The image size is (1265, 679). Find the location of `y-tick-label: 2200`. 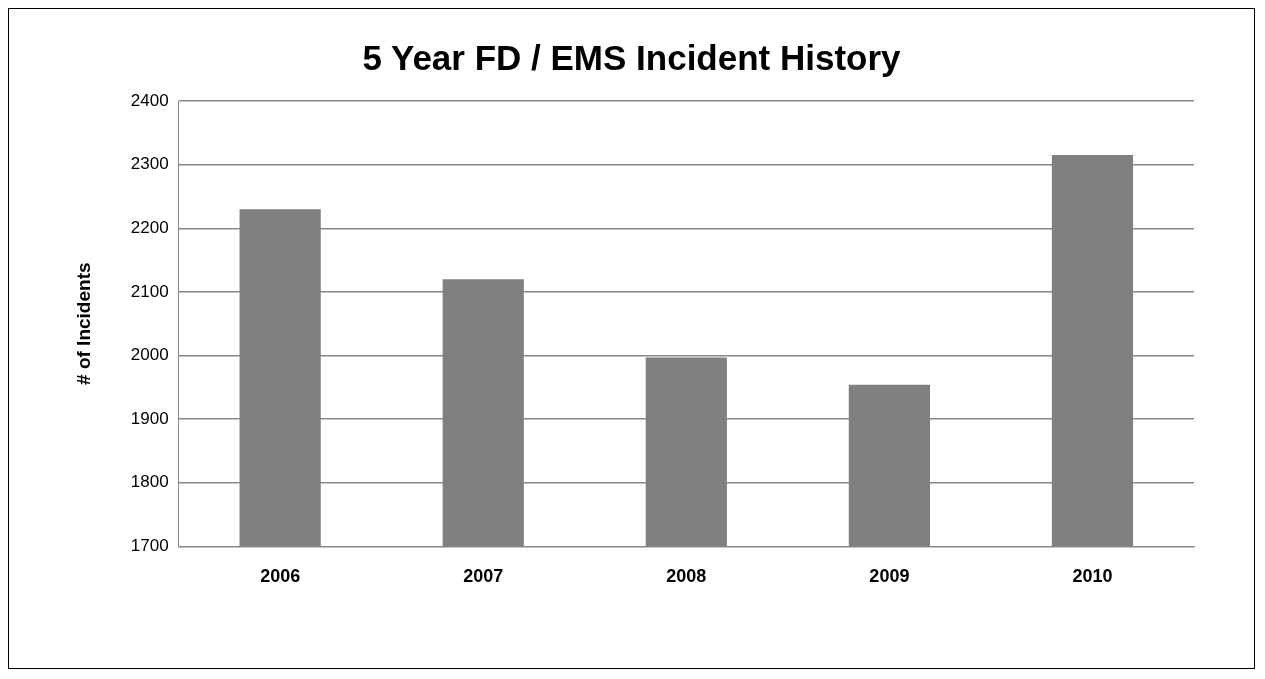

y-tick-label: 2200 is located at coordinates (149, 227).